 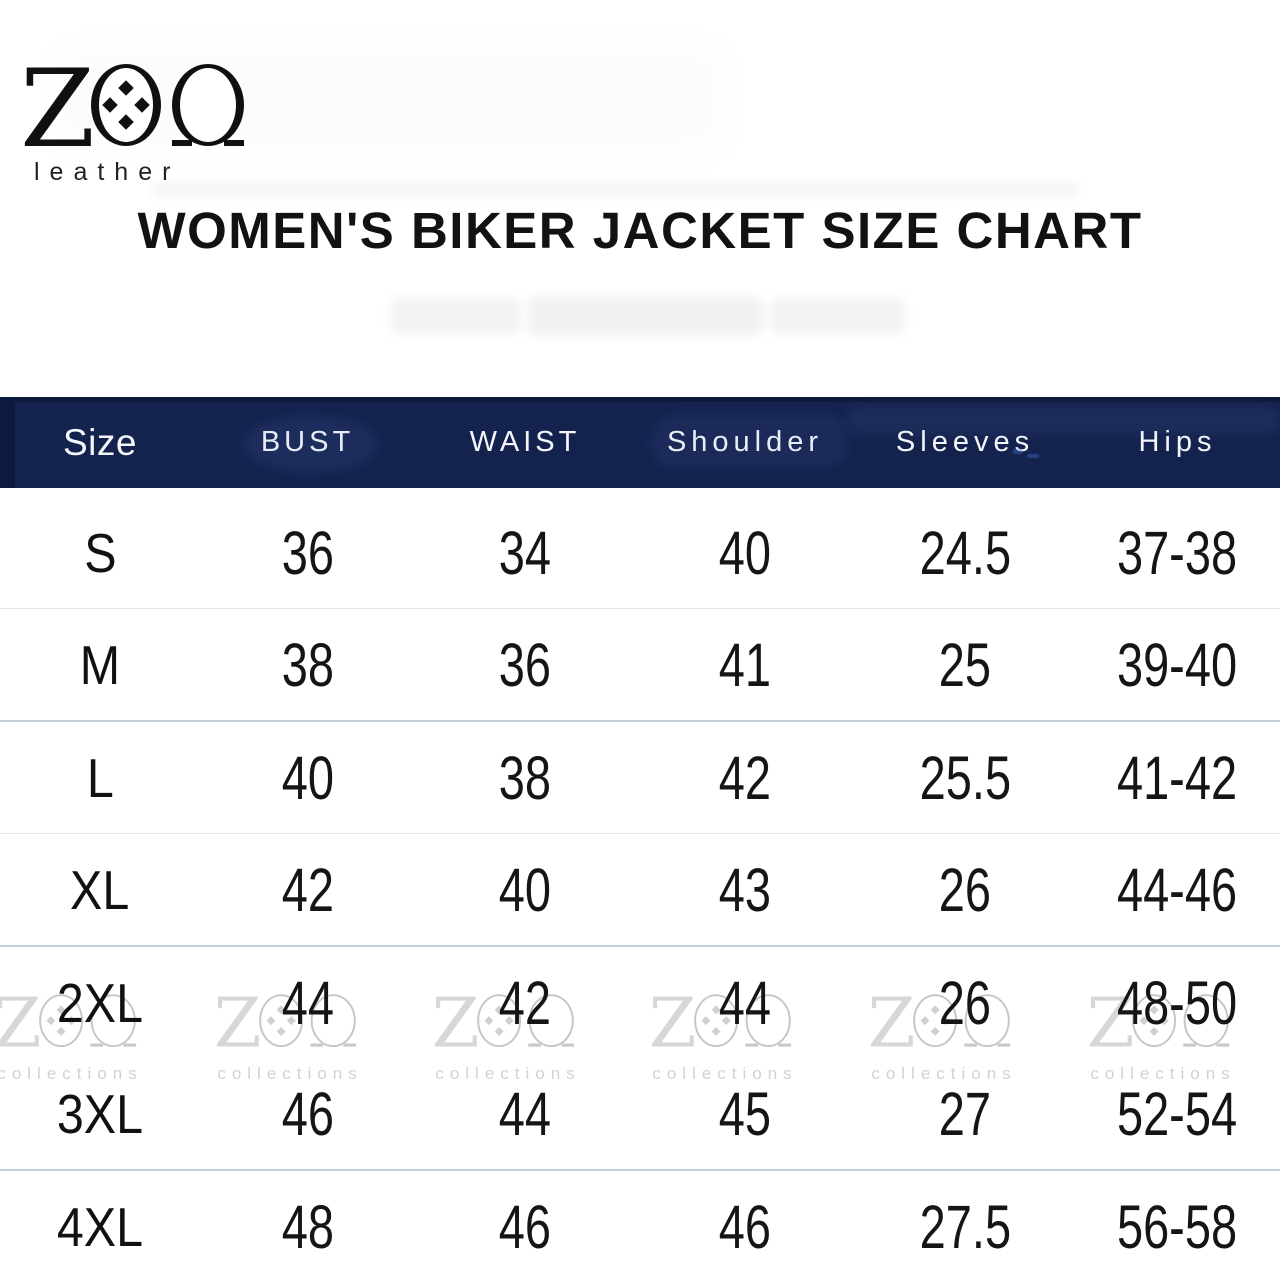 I want to click on bust-value: 42, so click(x=307, y=889).